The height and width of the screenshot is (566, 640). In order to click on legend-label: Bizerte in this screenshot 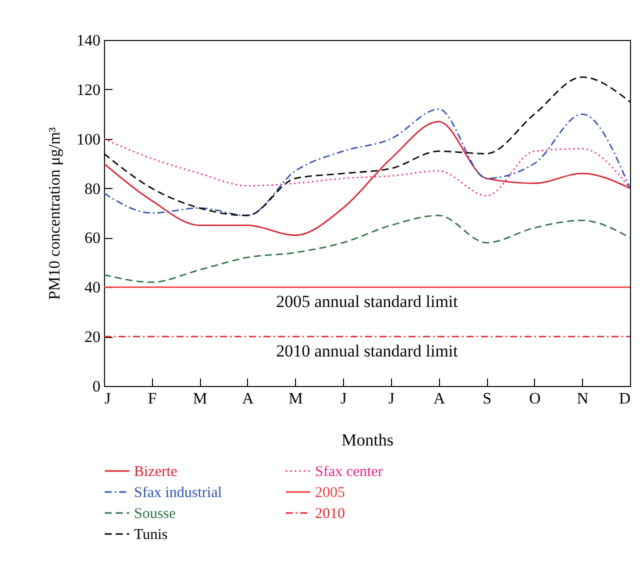, I will do `click(156, 472)`.